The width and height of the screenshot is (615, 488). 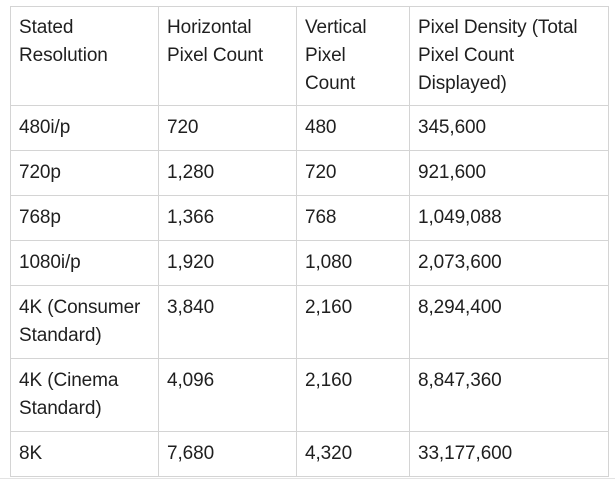 What do you see at coordinates (509, 173) in the screenshot?
I see `cell-pixel-density: 921,600` at bounding box center [509, 173].